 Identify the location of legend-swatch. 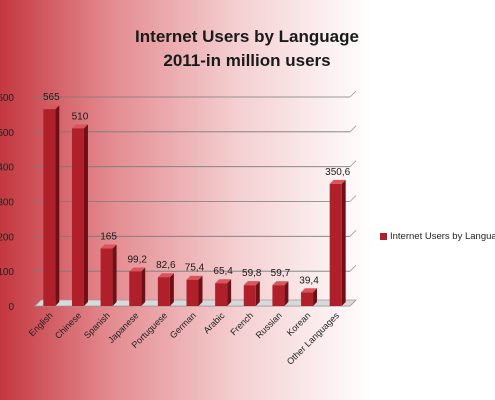
(383, 236).